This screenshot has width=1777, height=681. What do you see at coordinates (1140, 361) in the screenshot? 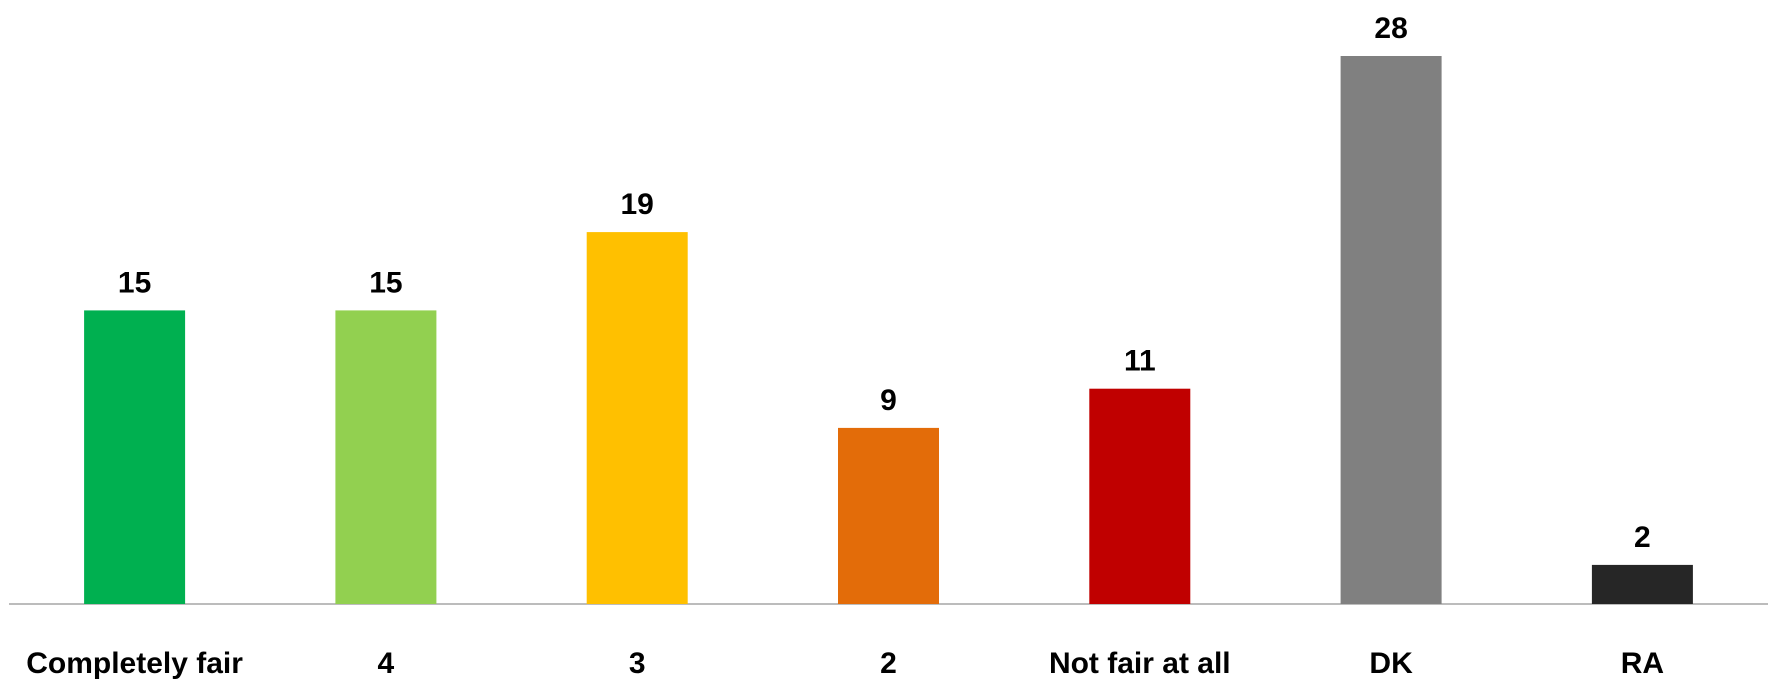
I see `data-label-not-fair-at-all: 11` at bounding box center [1140, 361].